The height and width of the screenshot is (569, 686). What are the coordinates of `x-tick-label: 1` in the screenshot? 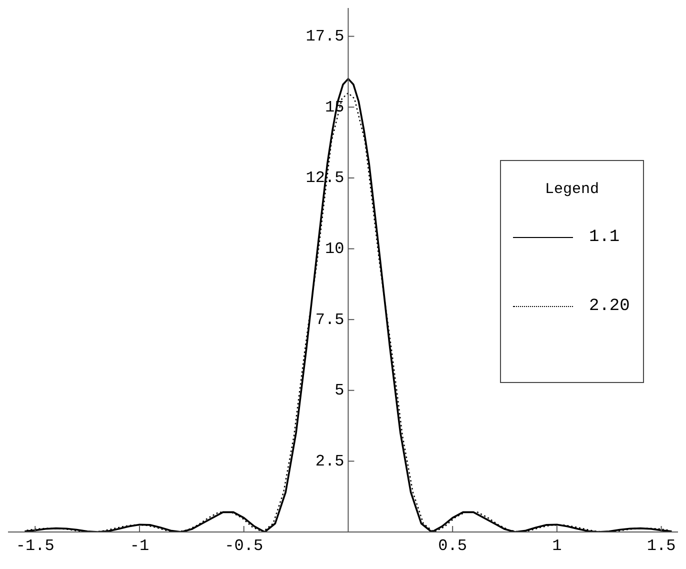 It's located at (557, 546).